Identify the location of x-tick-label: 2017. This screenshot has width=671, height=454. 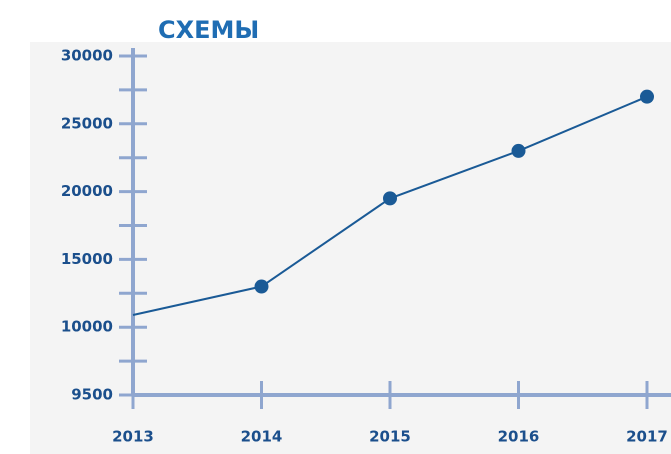
(647, 437).